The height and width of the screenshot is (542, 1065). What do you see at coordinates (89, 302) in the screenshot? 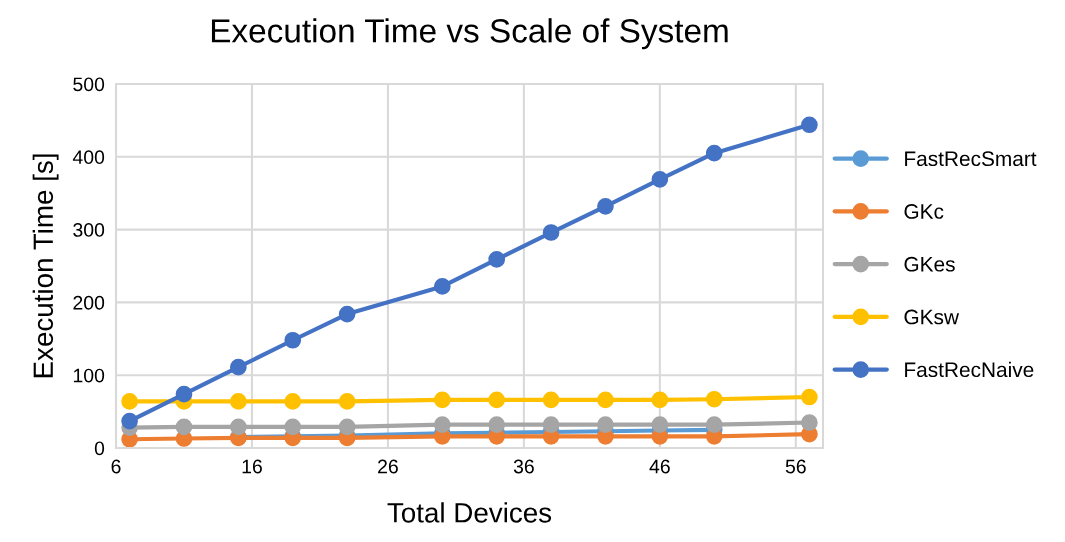
I see `y-tick-label: 200` at bounding box center [89, 302].